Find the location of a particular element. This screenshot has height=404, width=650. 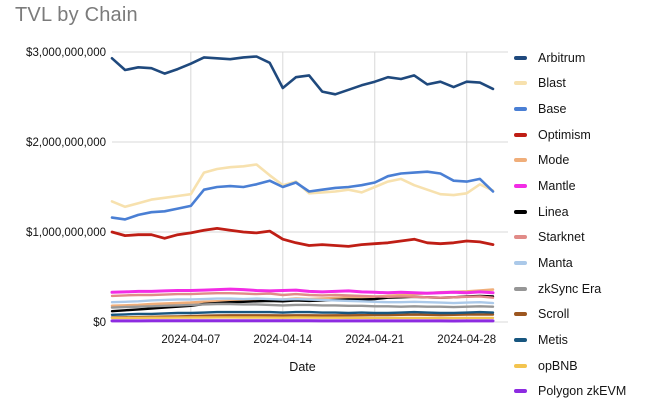

y-axis-tick-label: $2,000,000,000 is located at coordinates (66, 143).